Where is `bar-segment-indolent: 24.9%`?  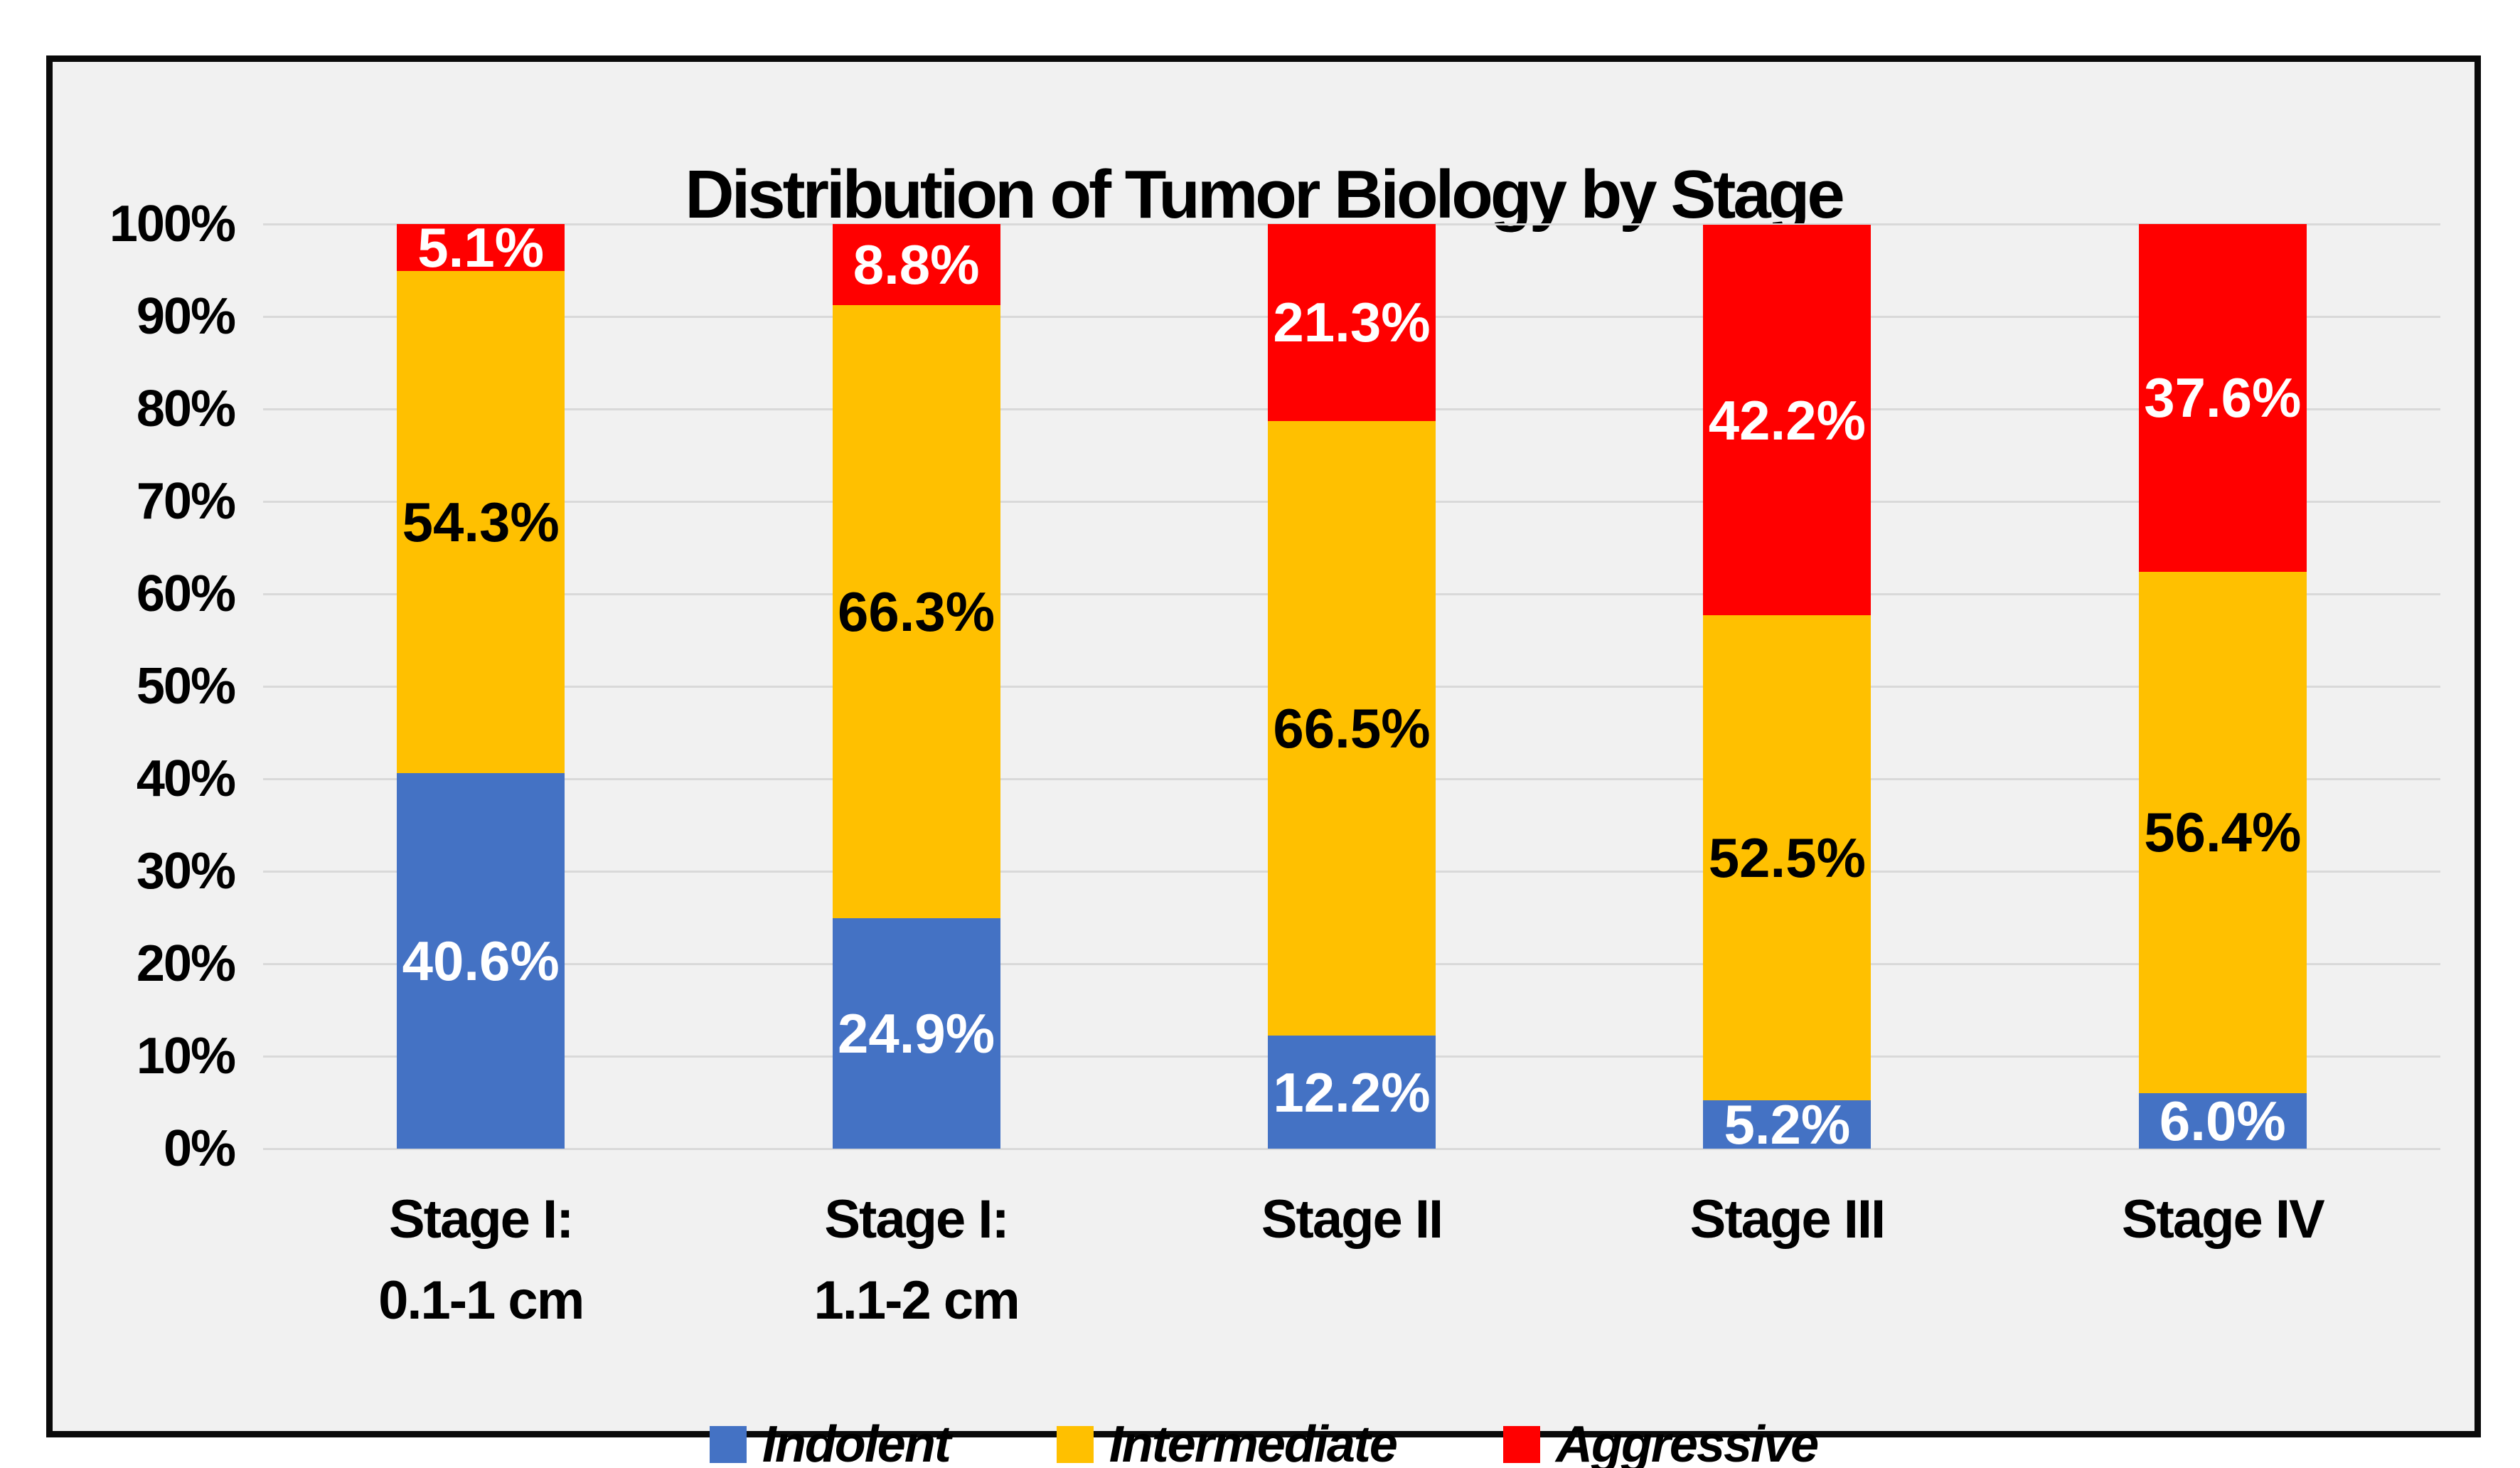 bar-segment-indolent: 24.9% is located at coordinates (916, 1034).